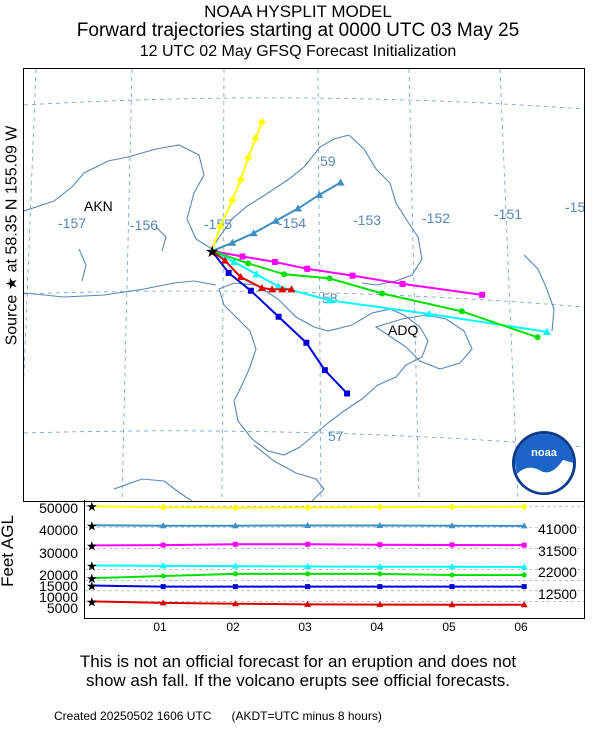  What do you see at coordinates (292, 223) in the screenshot?
I see `lon-label: -154` at bounding box center [292, 223].